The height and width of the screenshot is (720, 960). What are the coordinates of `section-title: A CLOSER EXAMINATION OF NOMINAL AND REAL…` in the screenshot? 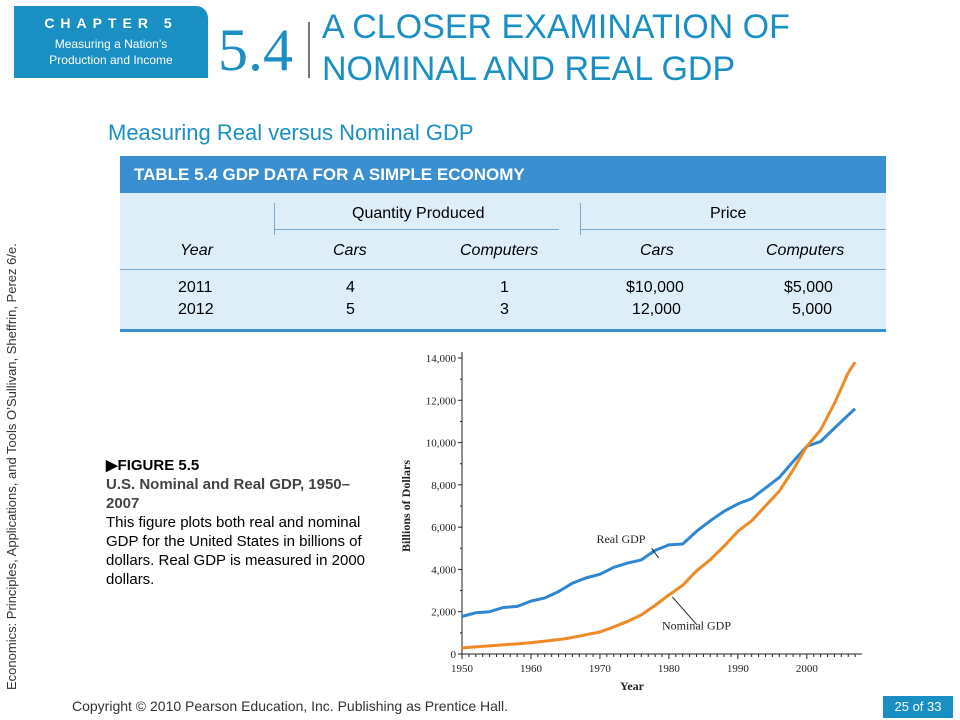 It's located at (632, 48).